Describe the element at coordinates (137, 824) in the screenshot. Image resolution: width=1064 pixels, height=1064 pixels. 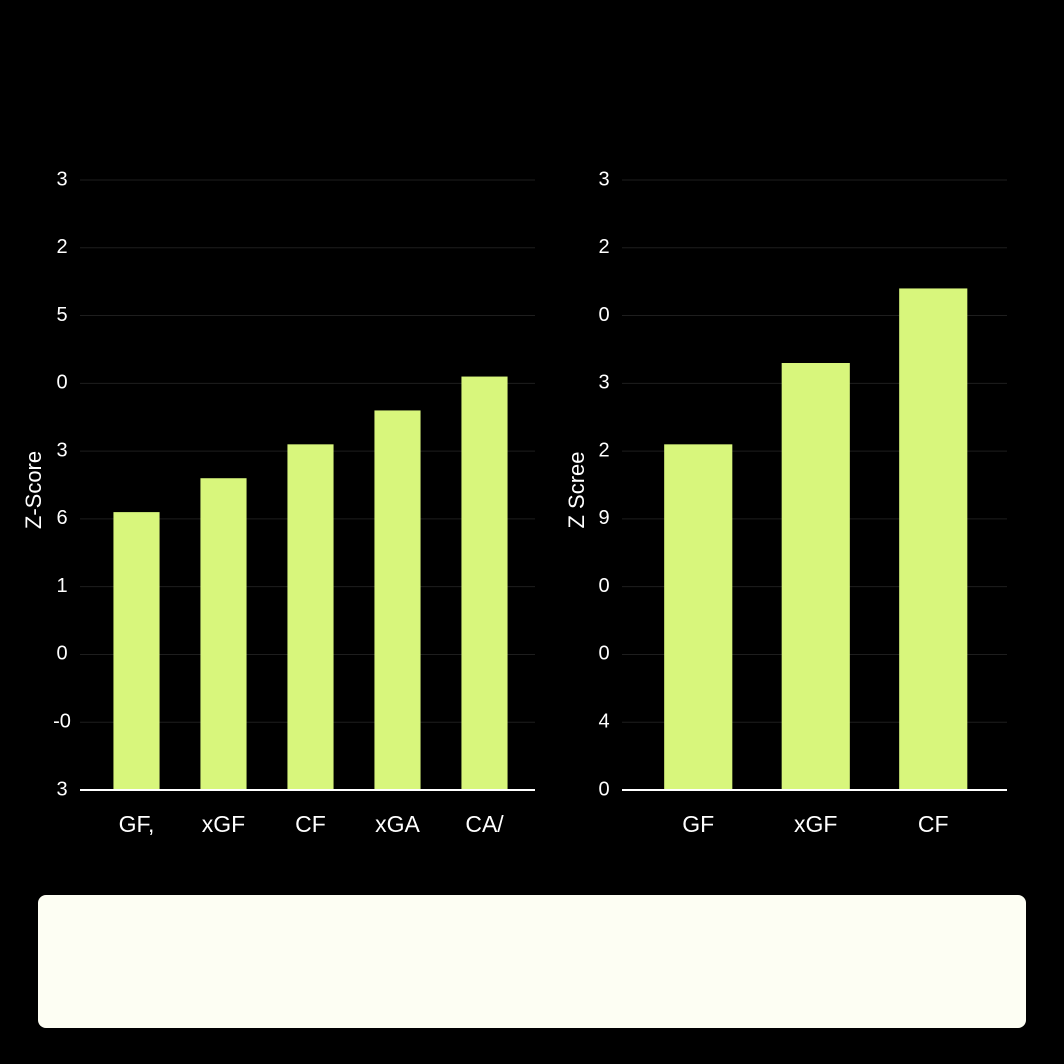
I see `x-tick-label: GF,` at that location.